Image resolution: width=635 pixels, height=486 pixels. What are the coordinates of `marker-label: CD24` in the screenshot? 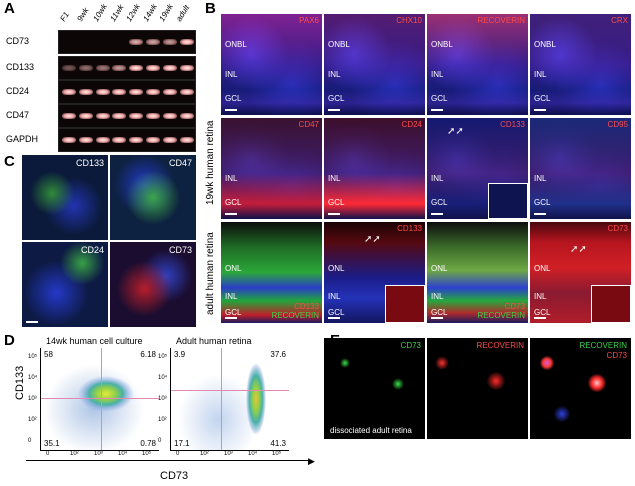 It's located at (92, 250).